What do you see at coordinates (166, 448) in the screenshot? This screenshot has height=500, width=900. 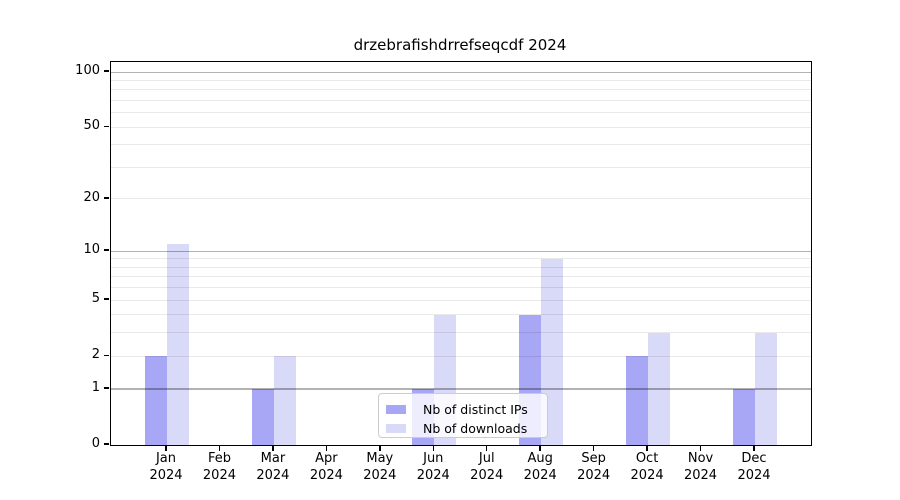 I see `x-tick-mark-jan` at bounding box center [166, 448].